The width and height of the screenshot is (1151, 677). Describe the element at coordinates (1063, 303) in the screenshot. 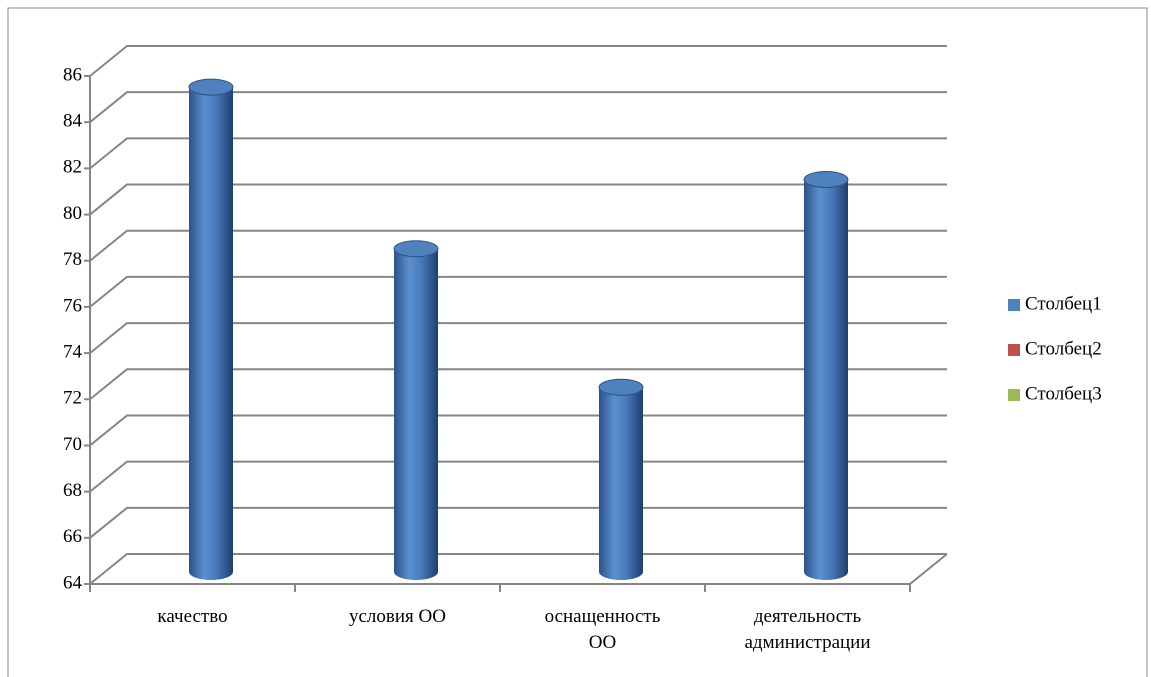

I see `legend-label: Столбец1` at that location.